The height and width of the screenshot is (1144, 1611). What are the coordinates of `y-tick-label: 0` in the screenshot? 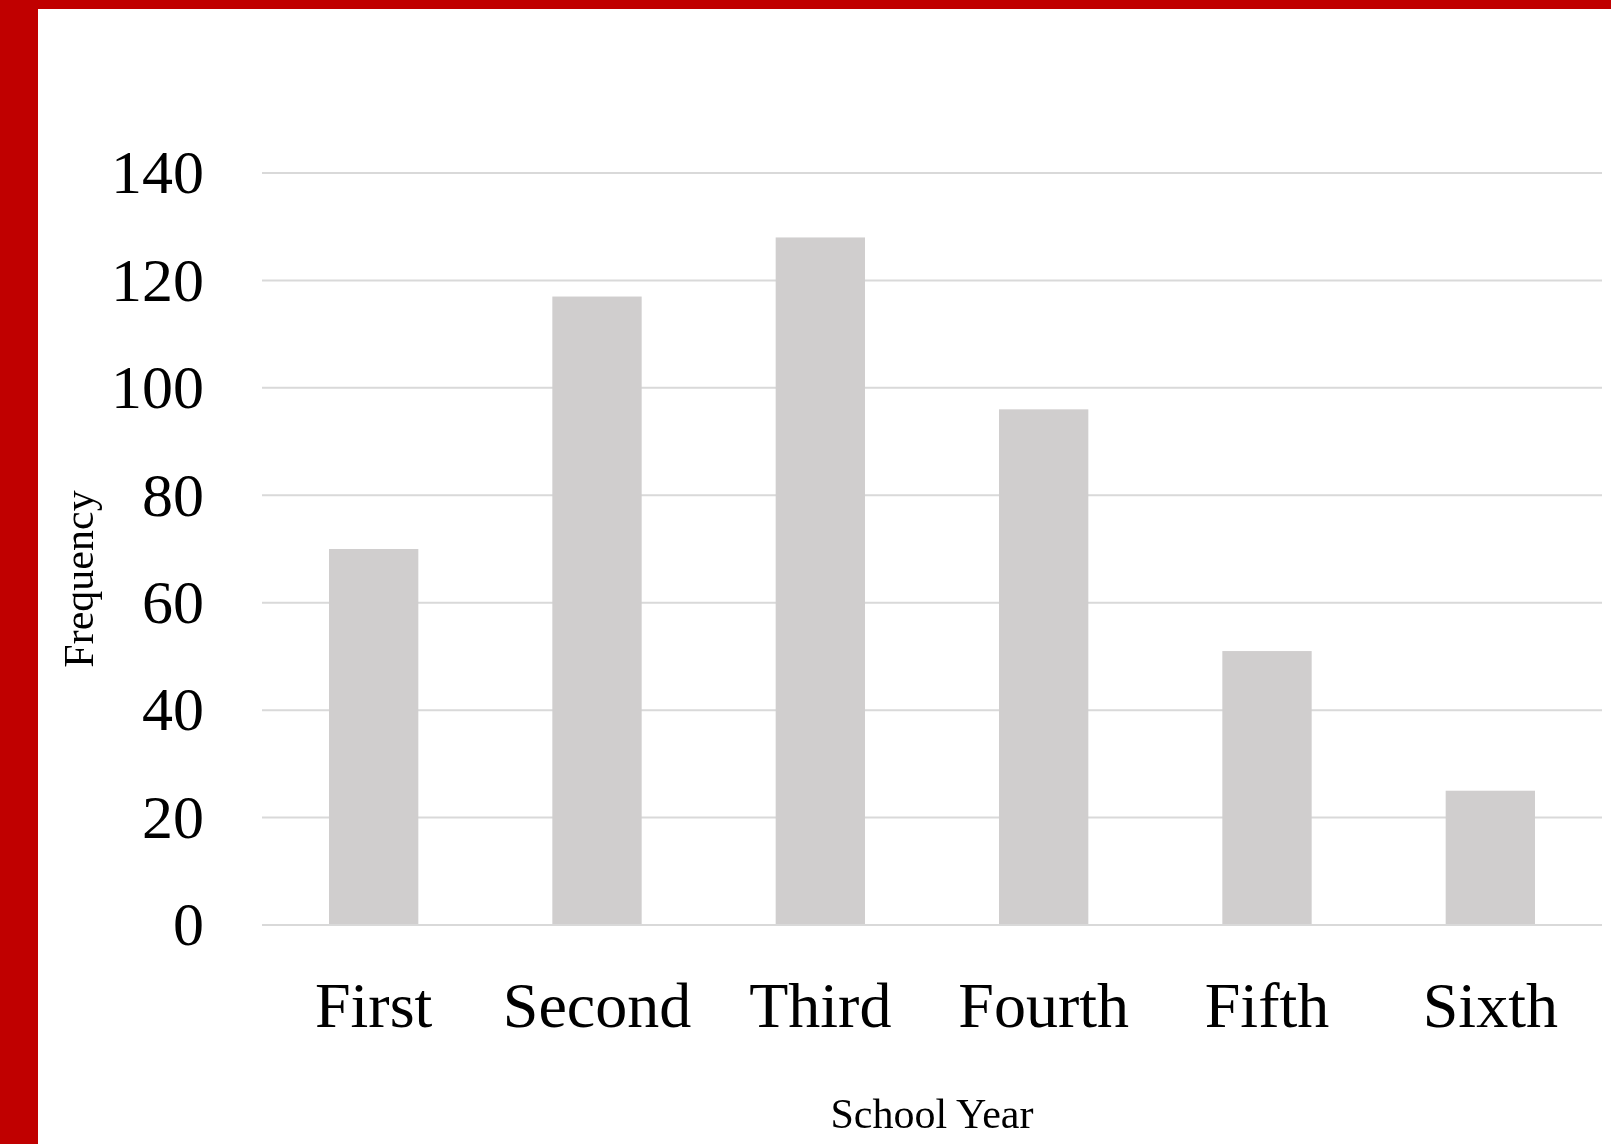 It's located at (188, 924).